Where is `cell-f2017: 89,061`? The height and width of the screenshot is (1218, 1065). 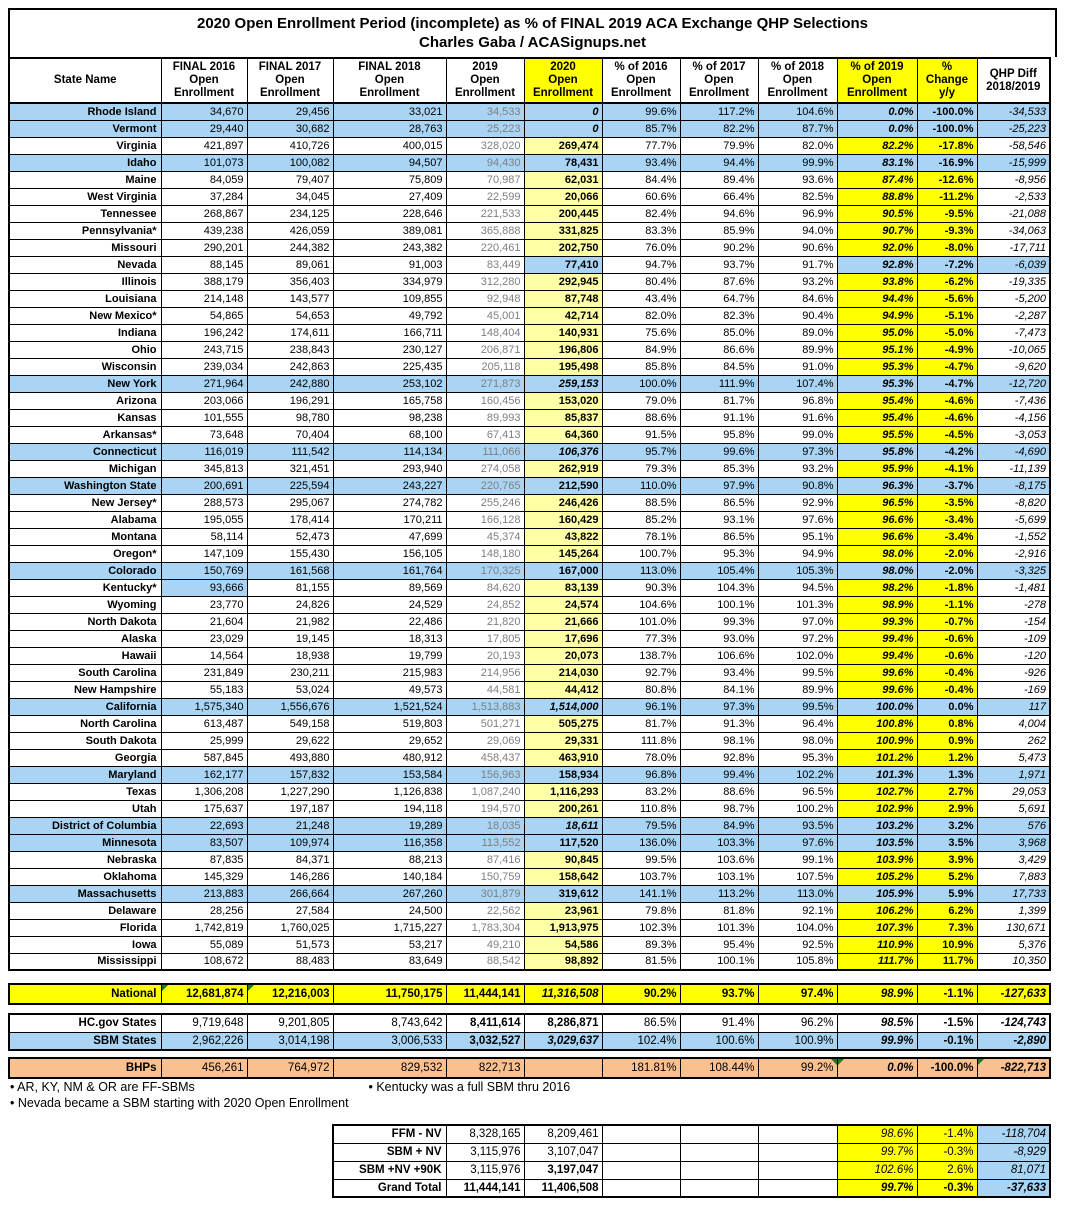 cell-f2017: 89,061 is located at coordinates (290, 264).